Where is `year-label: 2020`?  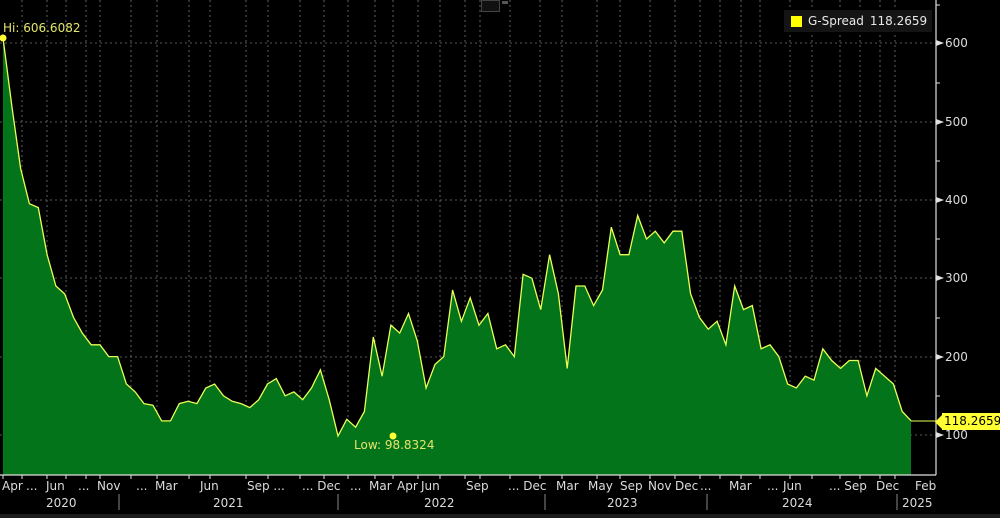
year-label: 2020 is located at coordinates (61, 503).